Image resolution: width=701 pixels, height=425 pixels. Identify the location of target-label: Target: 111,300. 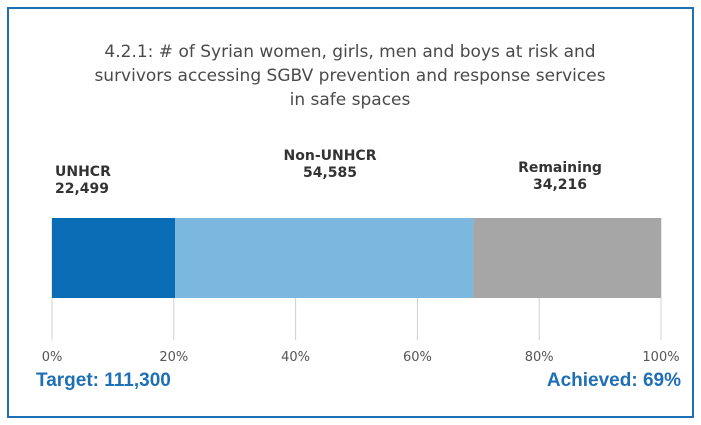
(103, 380).